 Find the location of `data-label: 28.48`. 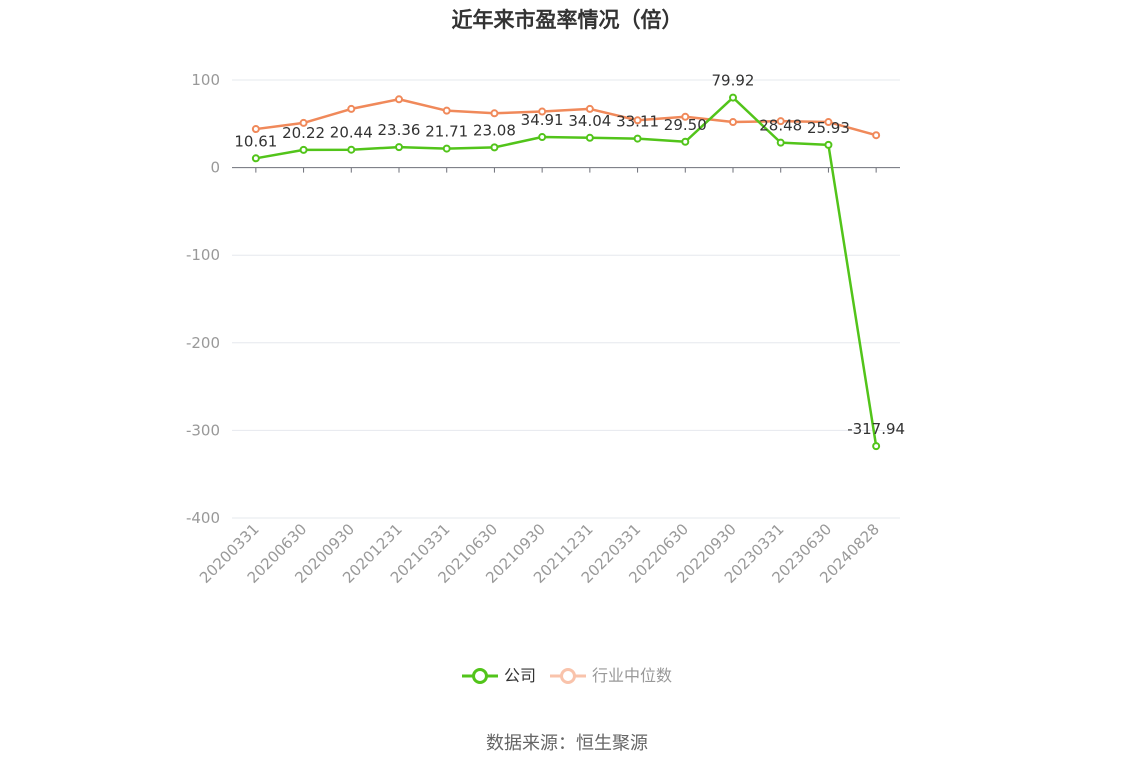

data-label: 28.48 is located at coordinates (780, 126).